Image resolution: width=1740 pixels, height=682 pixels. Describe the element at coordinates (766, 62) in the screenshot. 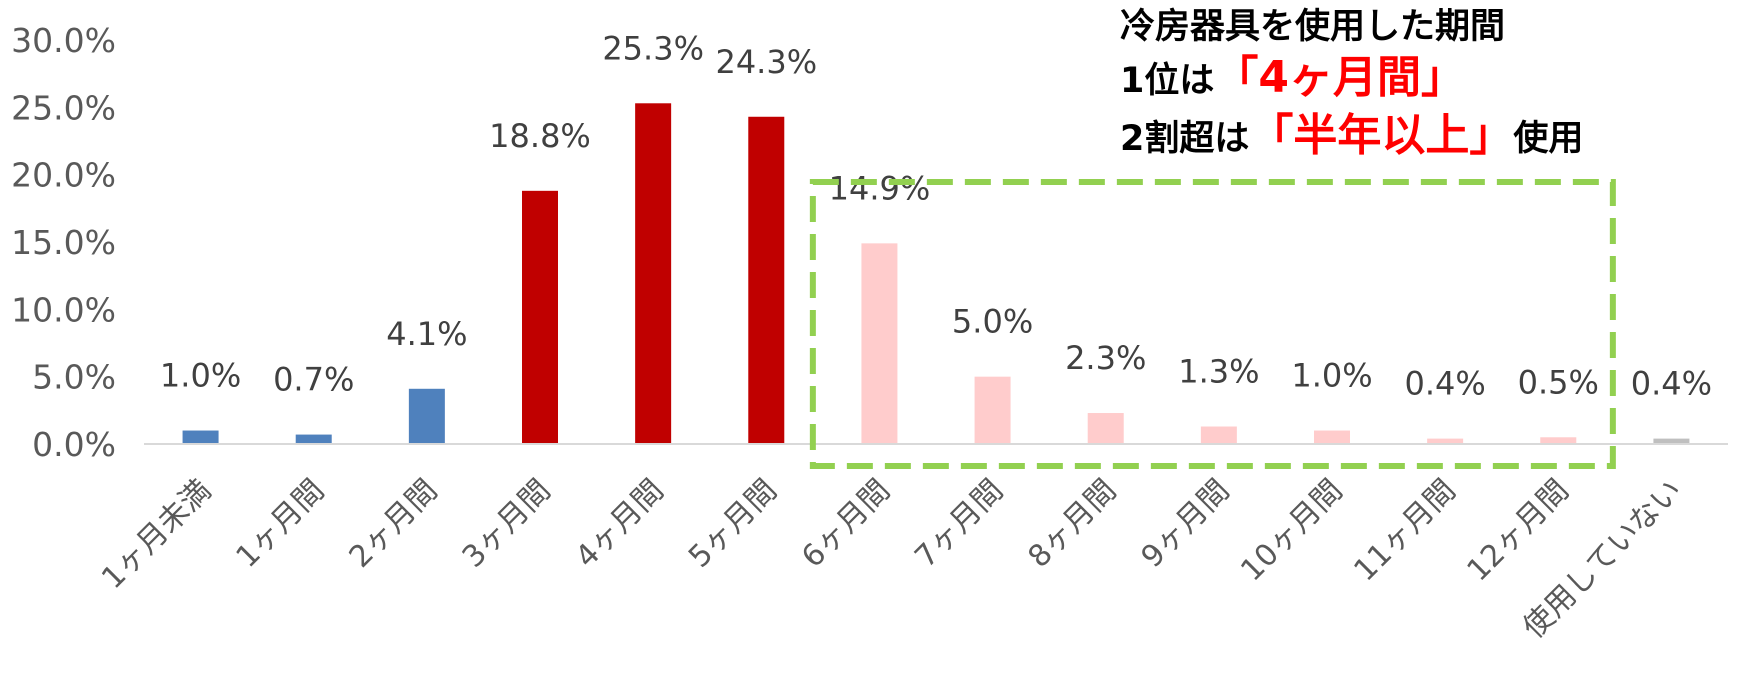

I see `data-label: 24.3%` at that location.